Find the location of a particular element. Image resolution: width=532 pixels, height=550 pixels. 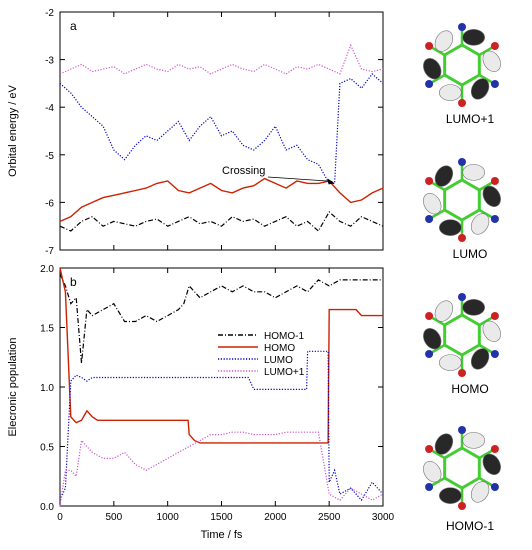

legend-label: LUMO+1 is located at coordinates (284, 372).